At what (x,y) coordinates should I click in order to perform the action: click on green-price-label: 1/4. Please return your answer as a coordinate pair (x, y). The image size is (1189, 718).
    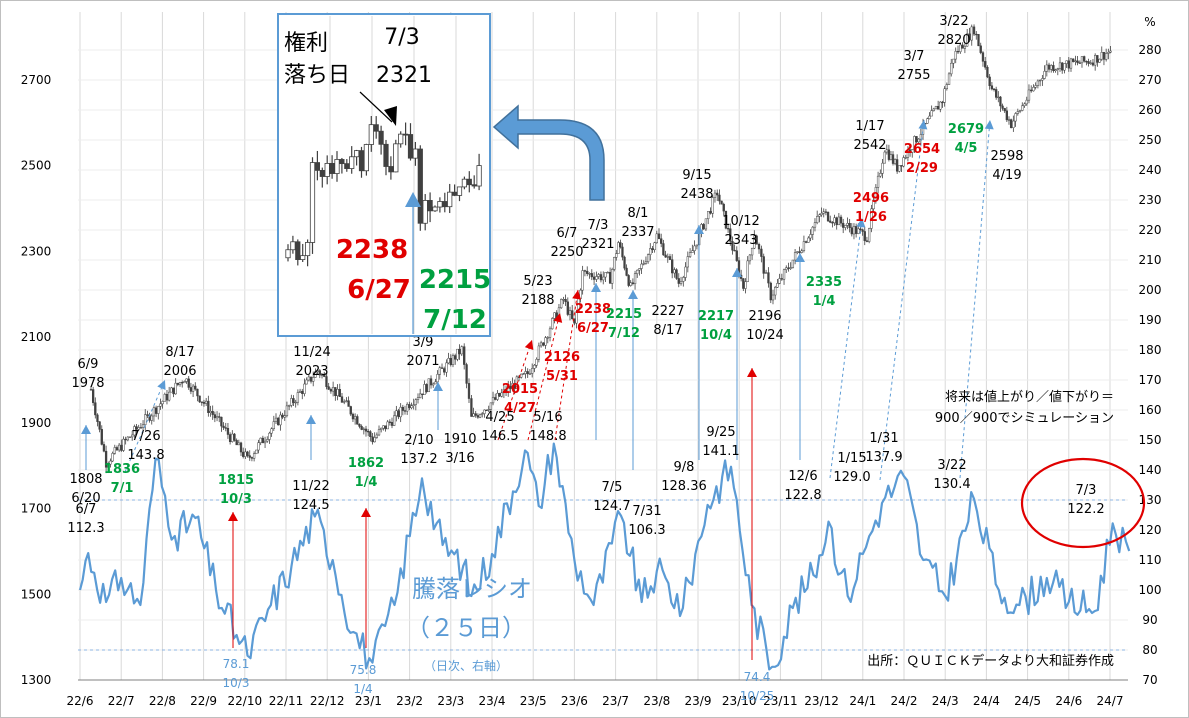
    Looking at the image, I should click on (824, 301).